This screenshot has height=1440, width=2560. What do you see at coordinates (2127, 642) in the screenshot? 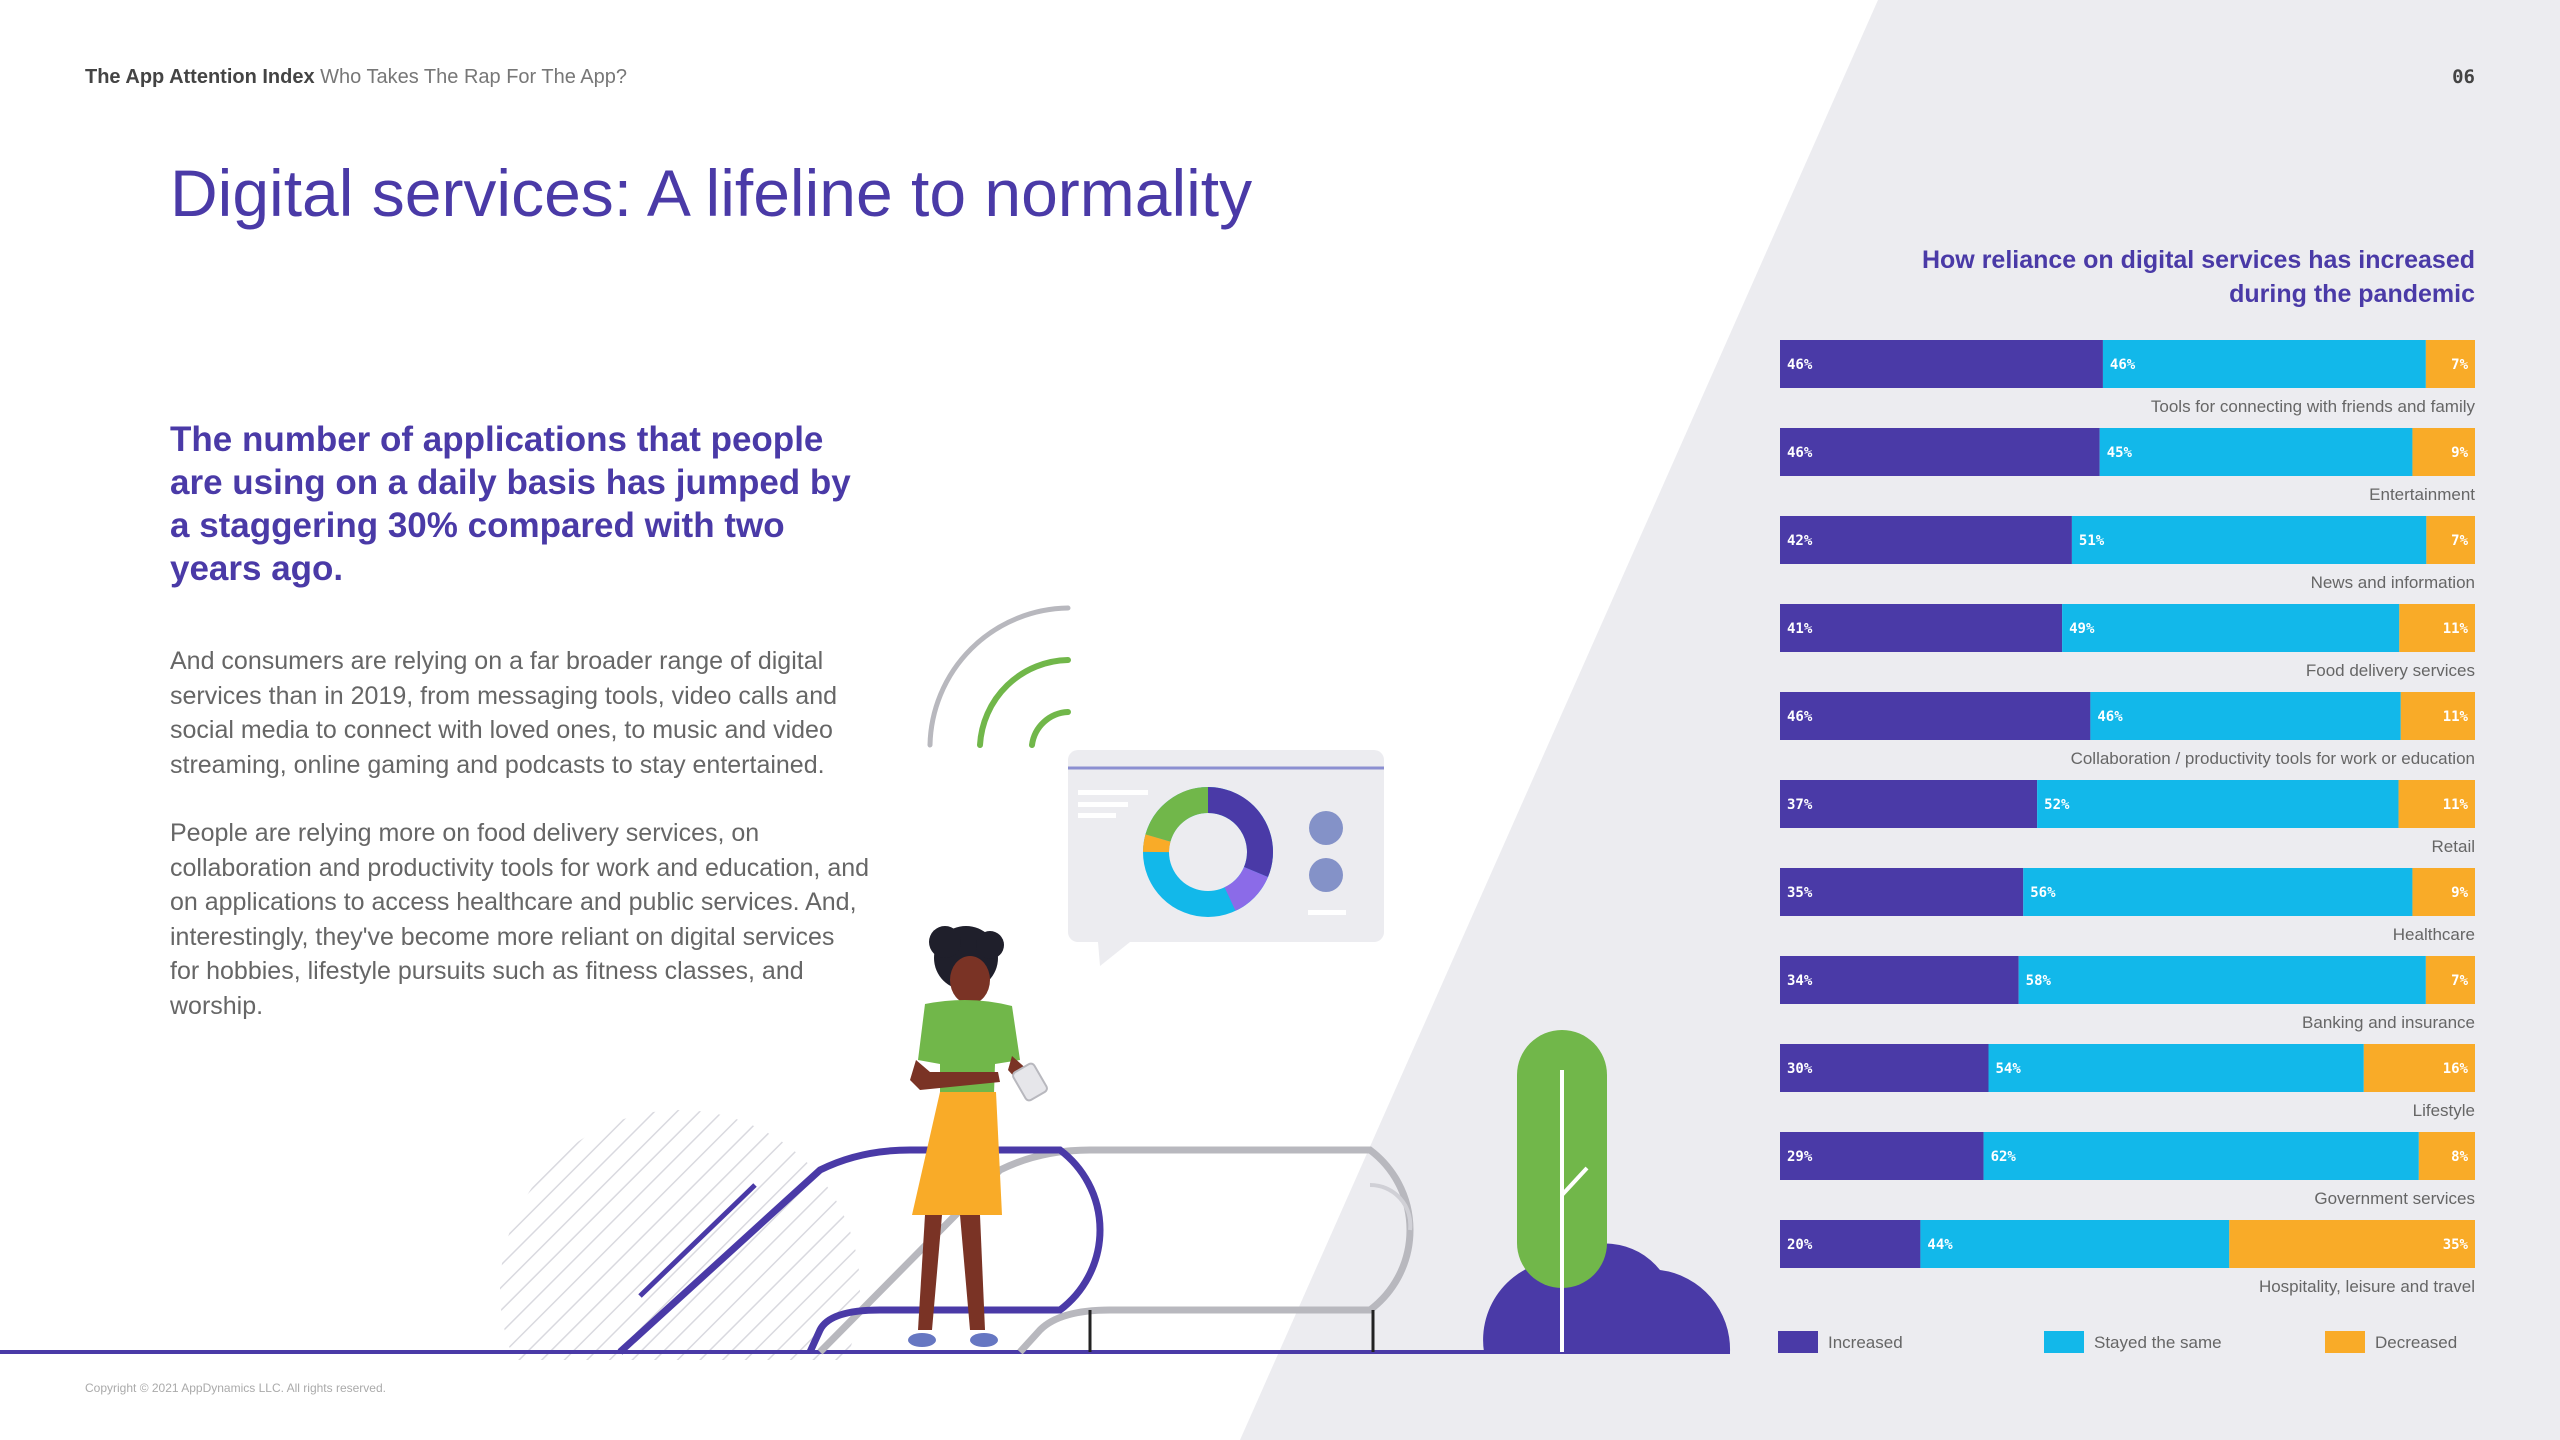
I see `bar-row: 41% 49% 11% Food delivery services` at bounding box center [2127, 642].